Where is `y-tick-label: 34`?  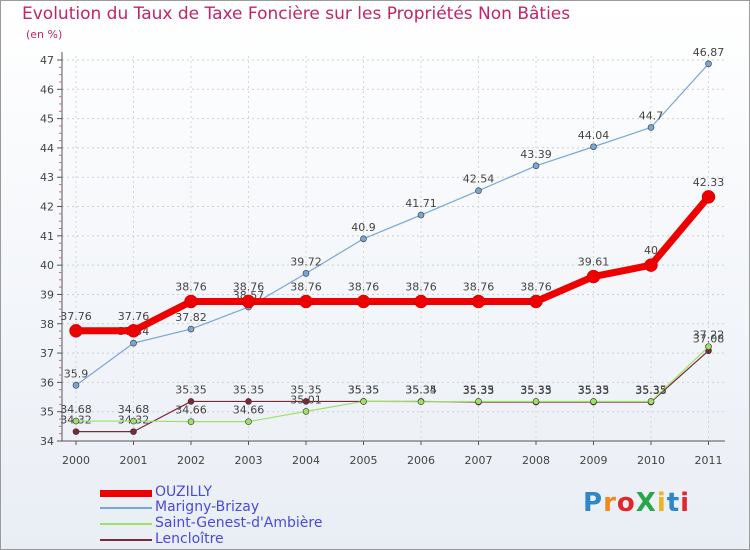
y-tick-label: 34 is located at coordinates (47, 441).